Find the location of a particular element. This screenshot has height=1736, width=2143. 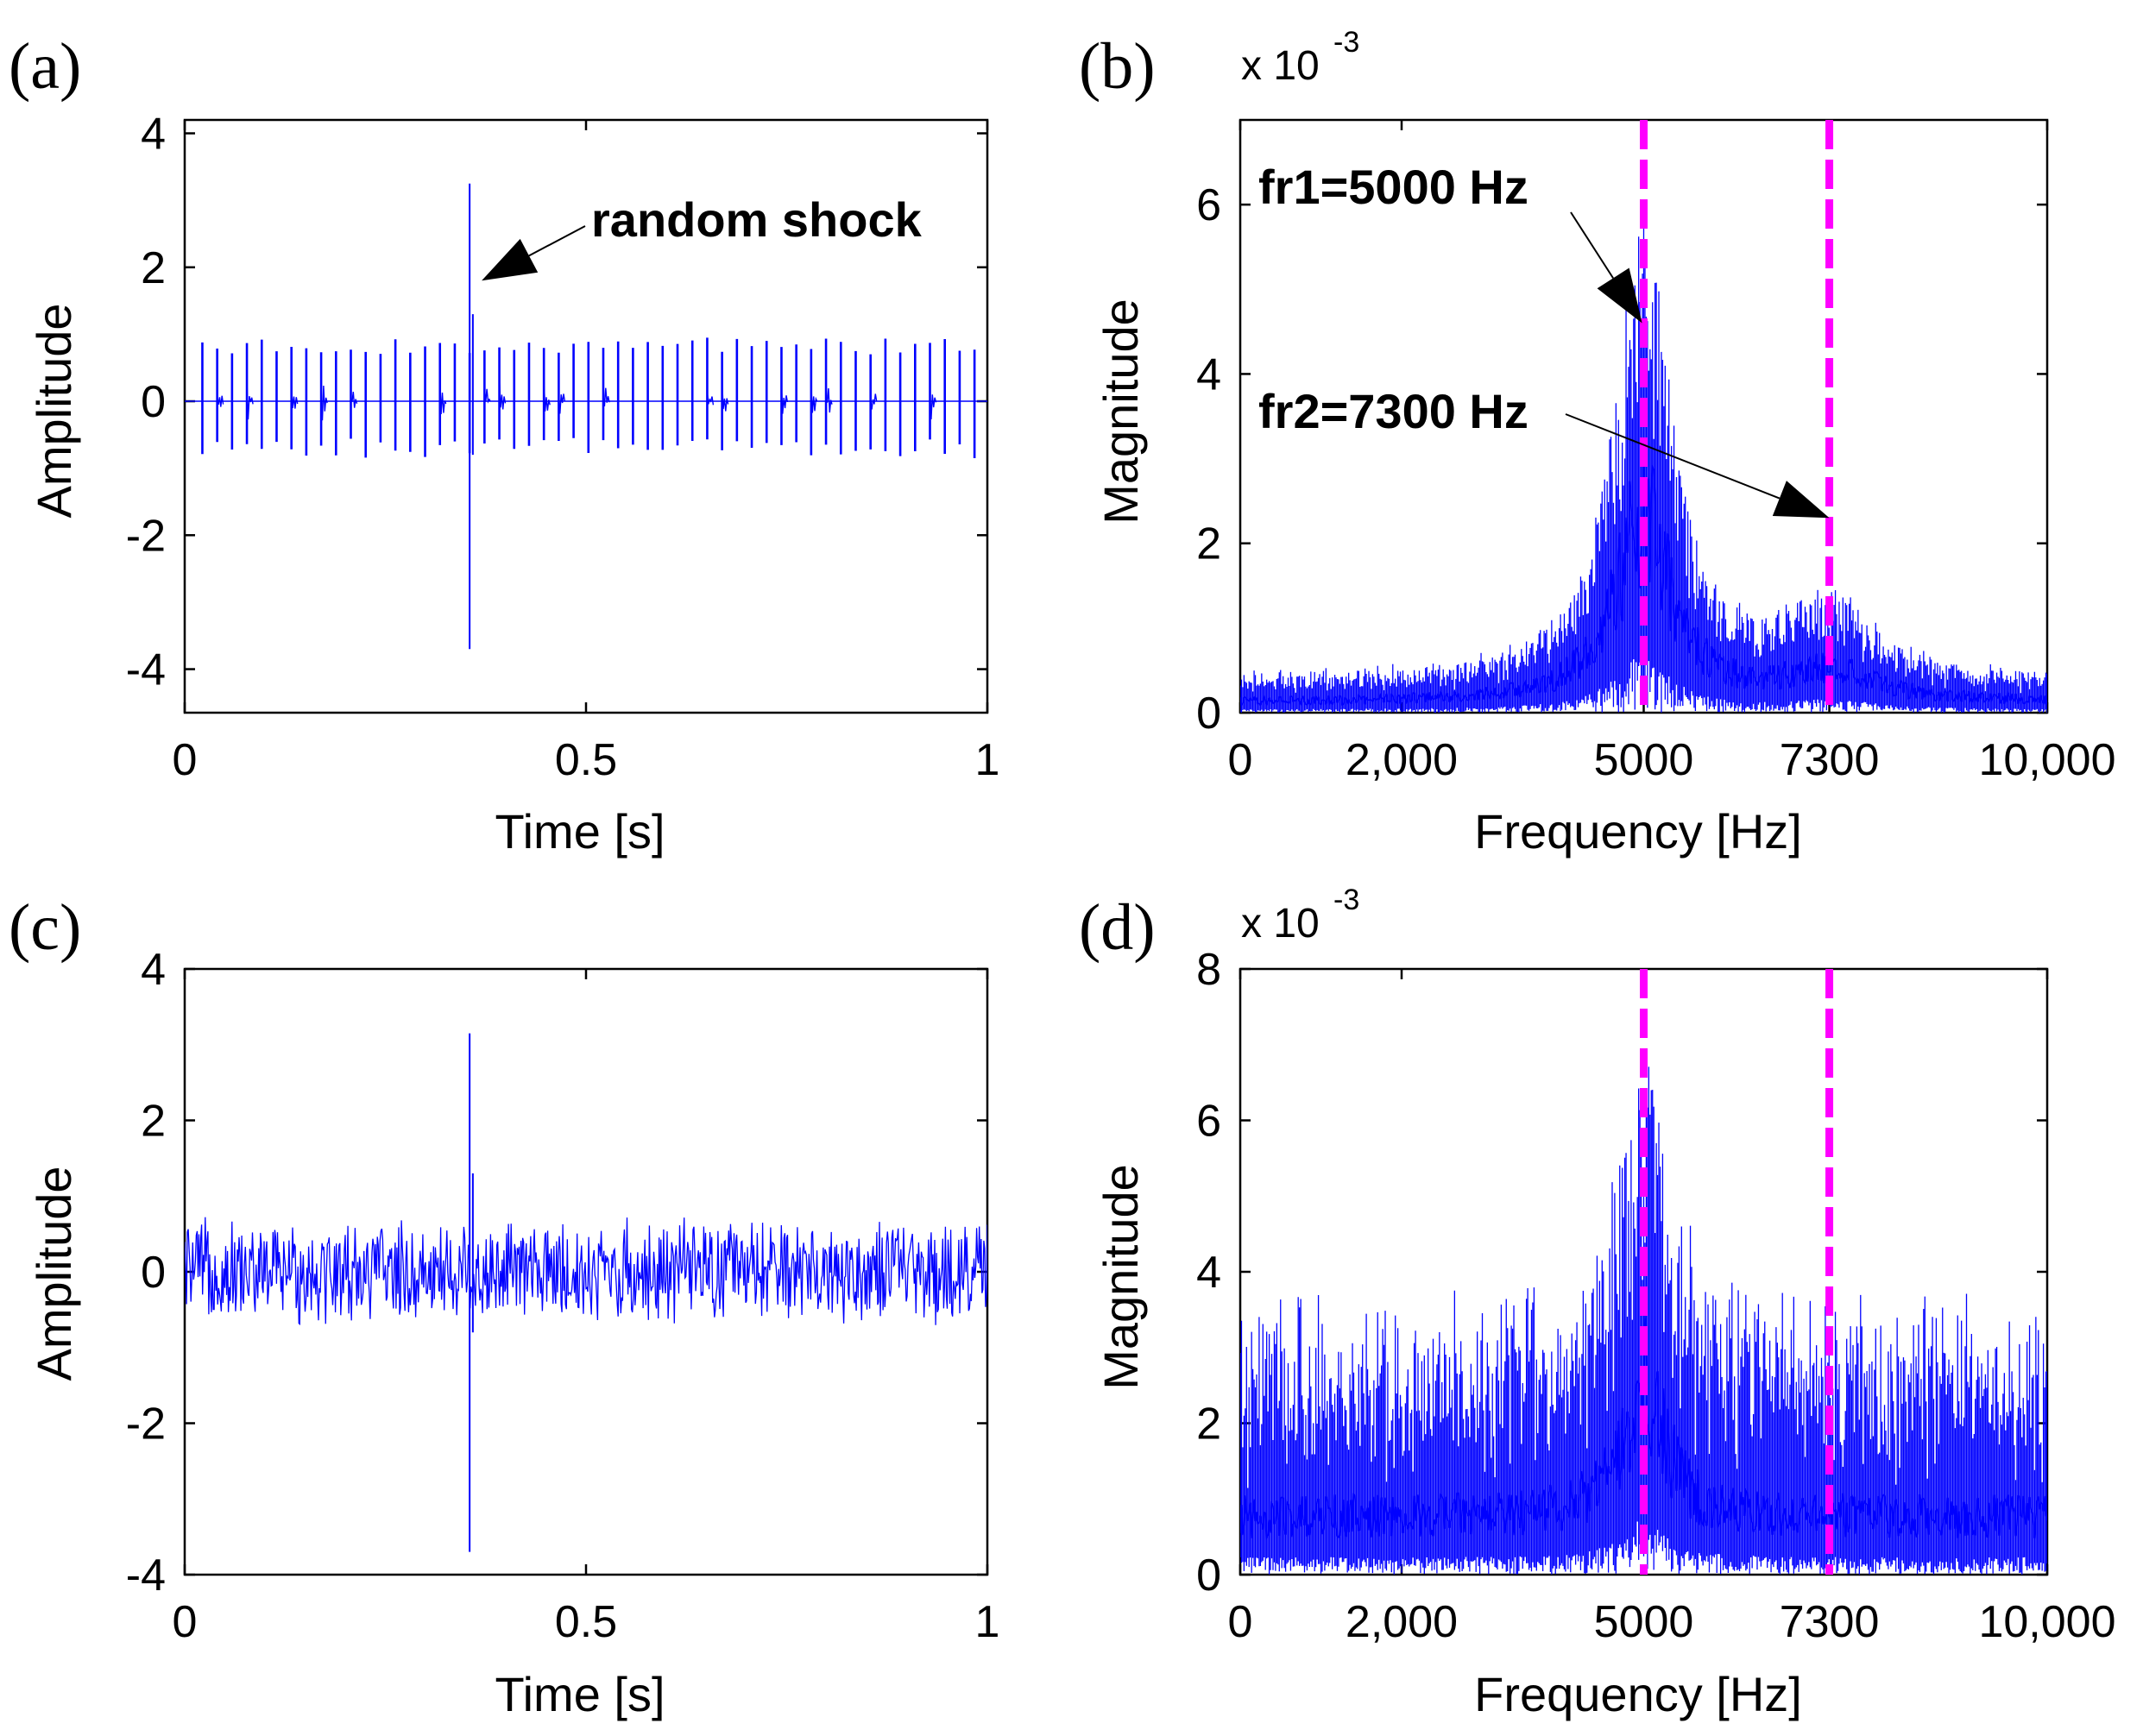

y-tick-label: 8 is located at coordinates (1208, 970).